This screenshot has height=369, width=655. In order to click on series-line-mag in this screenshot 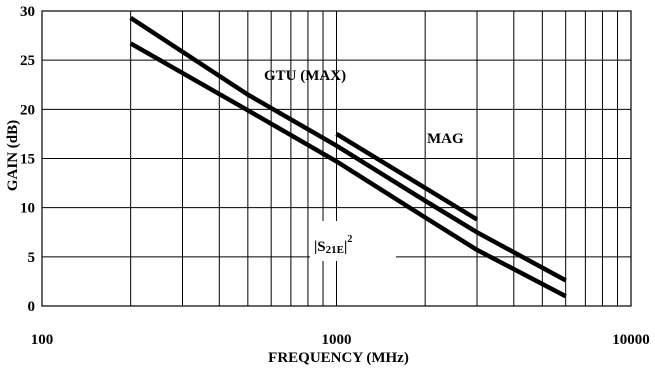, I will do `click(407, 176)`.